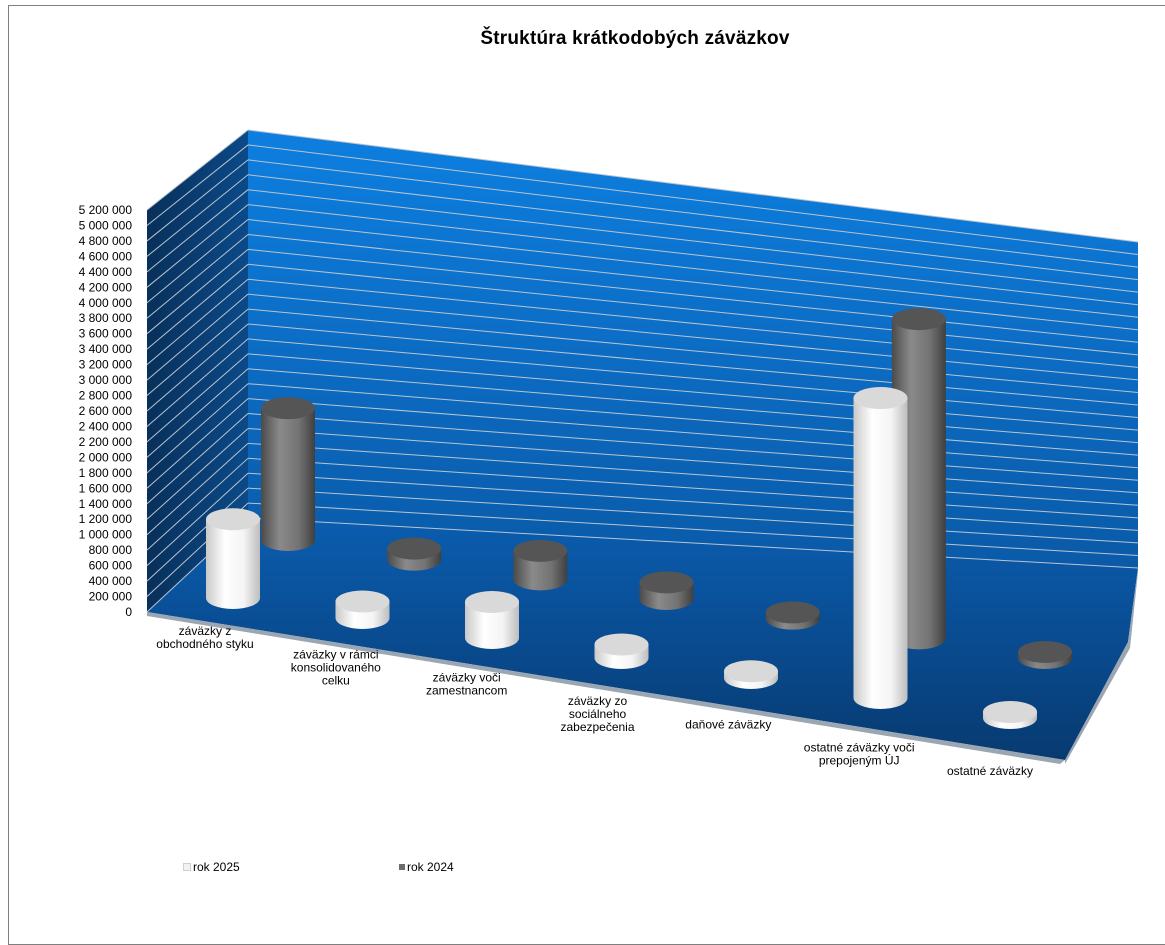  I want to click on y-tick-label: 4 000 000, so click(106, 303).